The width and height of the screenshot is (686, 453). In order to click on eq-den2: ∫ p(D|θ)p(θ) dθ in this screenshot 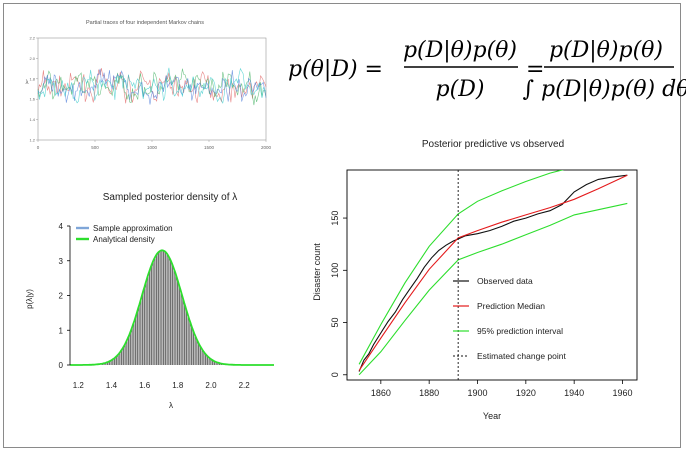, I will do `click(604, 89)`.